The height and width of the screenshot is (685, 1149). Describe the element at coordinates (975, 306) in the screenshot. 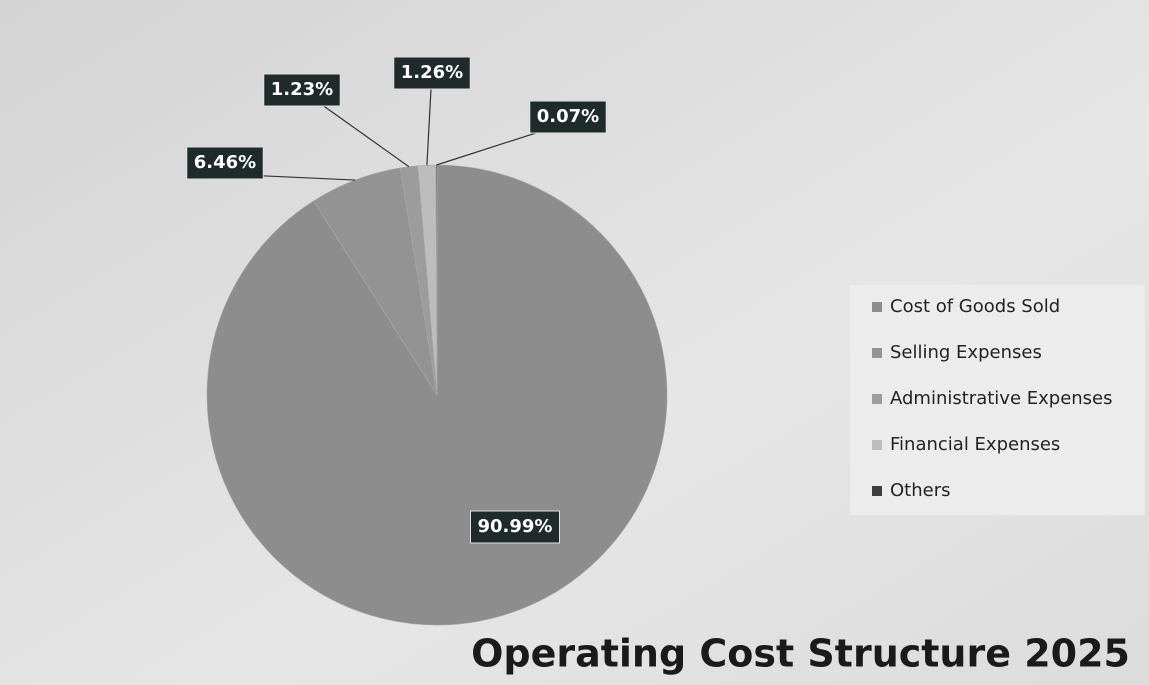

I see `legend-label: Cost of Goods Sold` at that location.